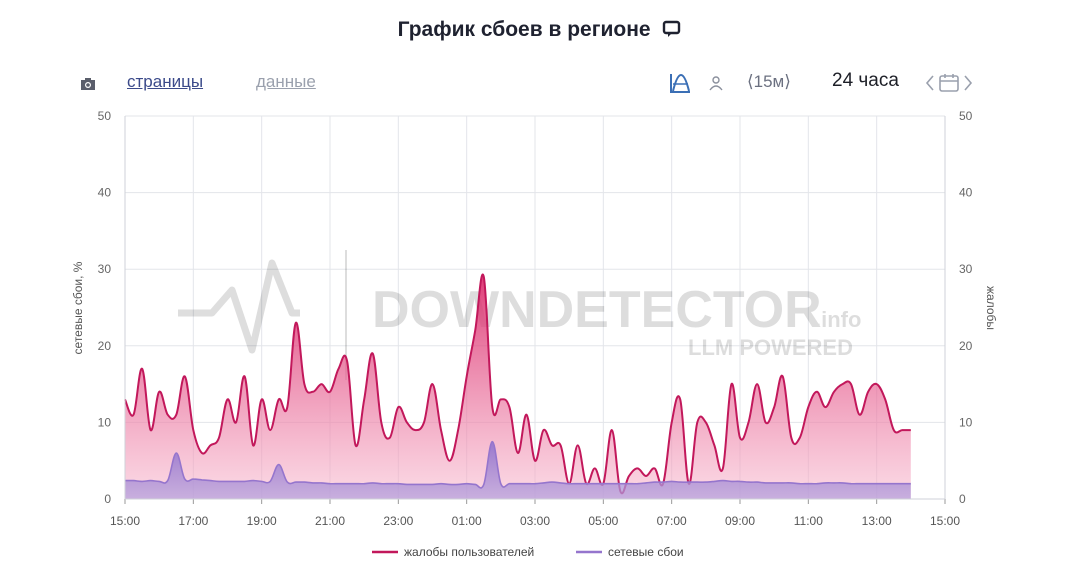 The height and width of the screenshot is (573, 1080). What do you see at coordinates (105, 193) in the screenshot?
I see `y-tick-label: 40` at bounding box center [105, 193].